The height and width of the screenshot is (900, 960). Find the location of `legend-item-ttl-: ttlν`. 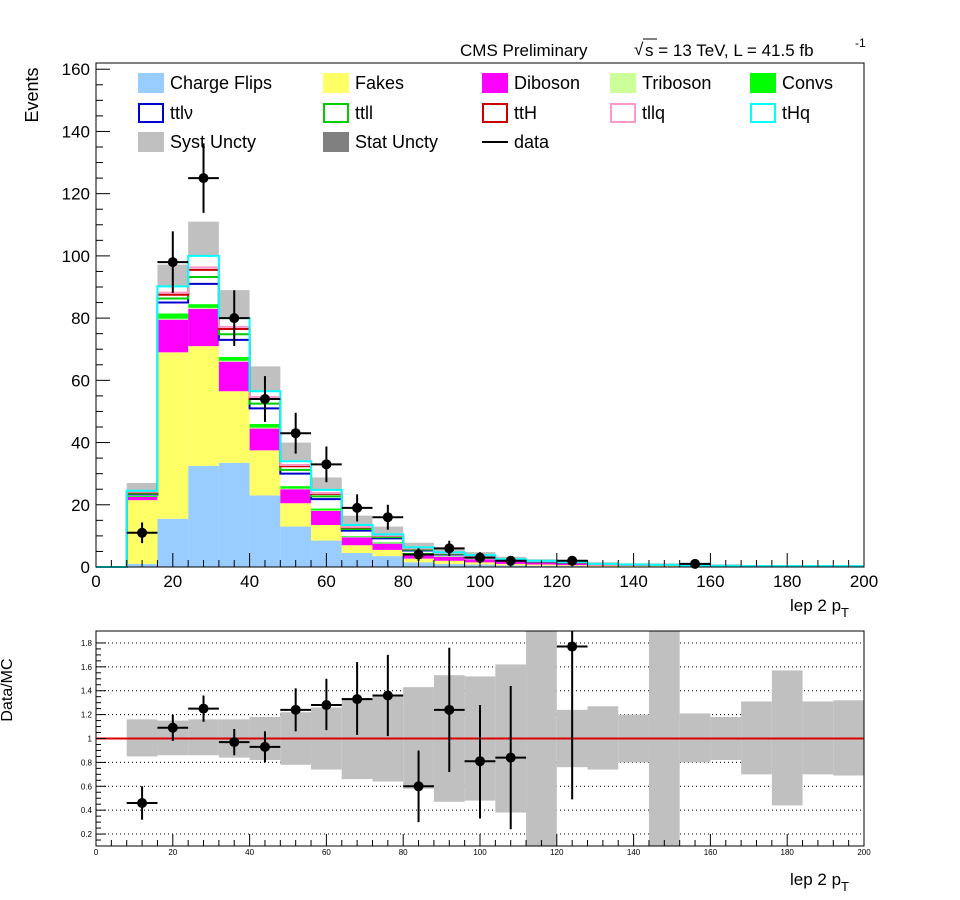

legend-item-ttl-: ttlν is located at coordinates (165, 113).